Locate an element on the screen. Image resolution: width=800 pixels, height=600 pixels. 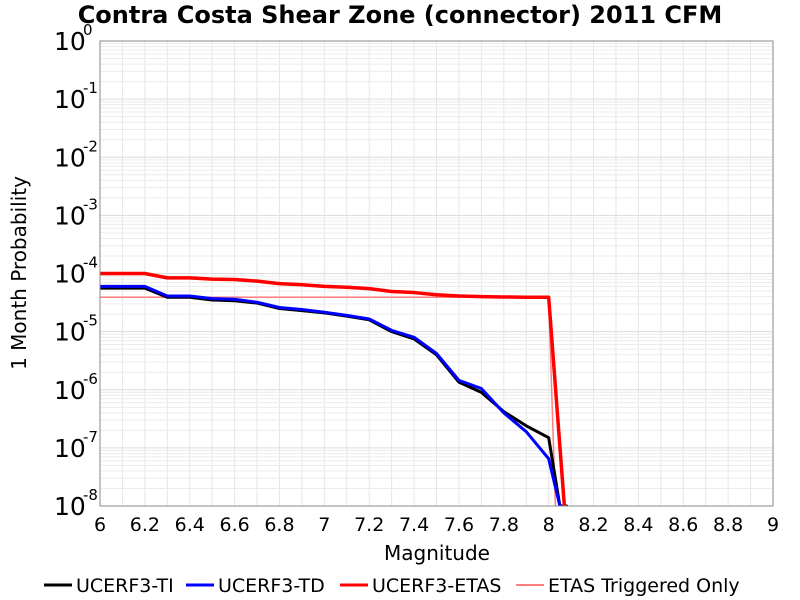
x-tick-label: 9 is located at coordinates (773, 525).